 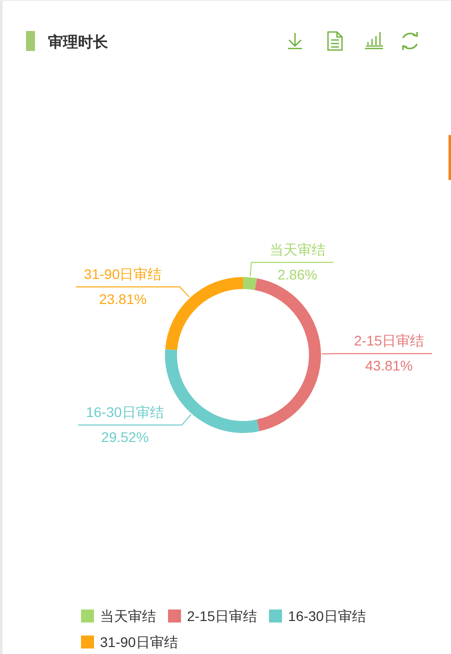 What do you see at coordinates (125, 437) in the screenshot?
I see `data-label: 29.52%` at bounding box center [125, 437].